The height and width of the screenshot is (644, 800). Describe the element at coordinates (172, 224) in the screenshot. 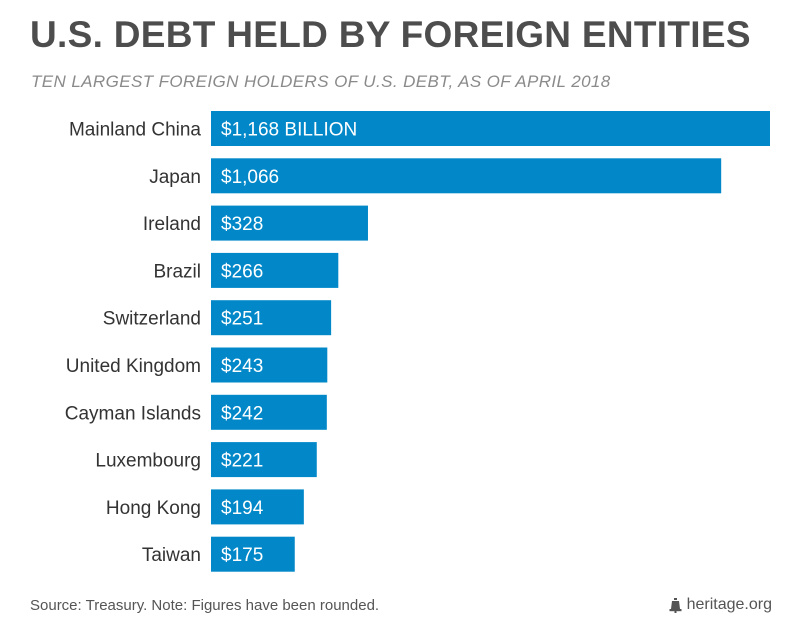

I see `category-label: Ireland` at that location.